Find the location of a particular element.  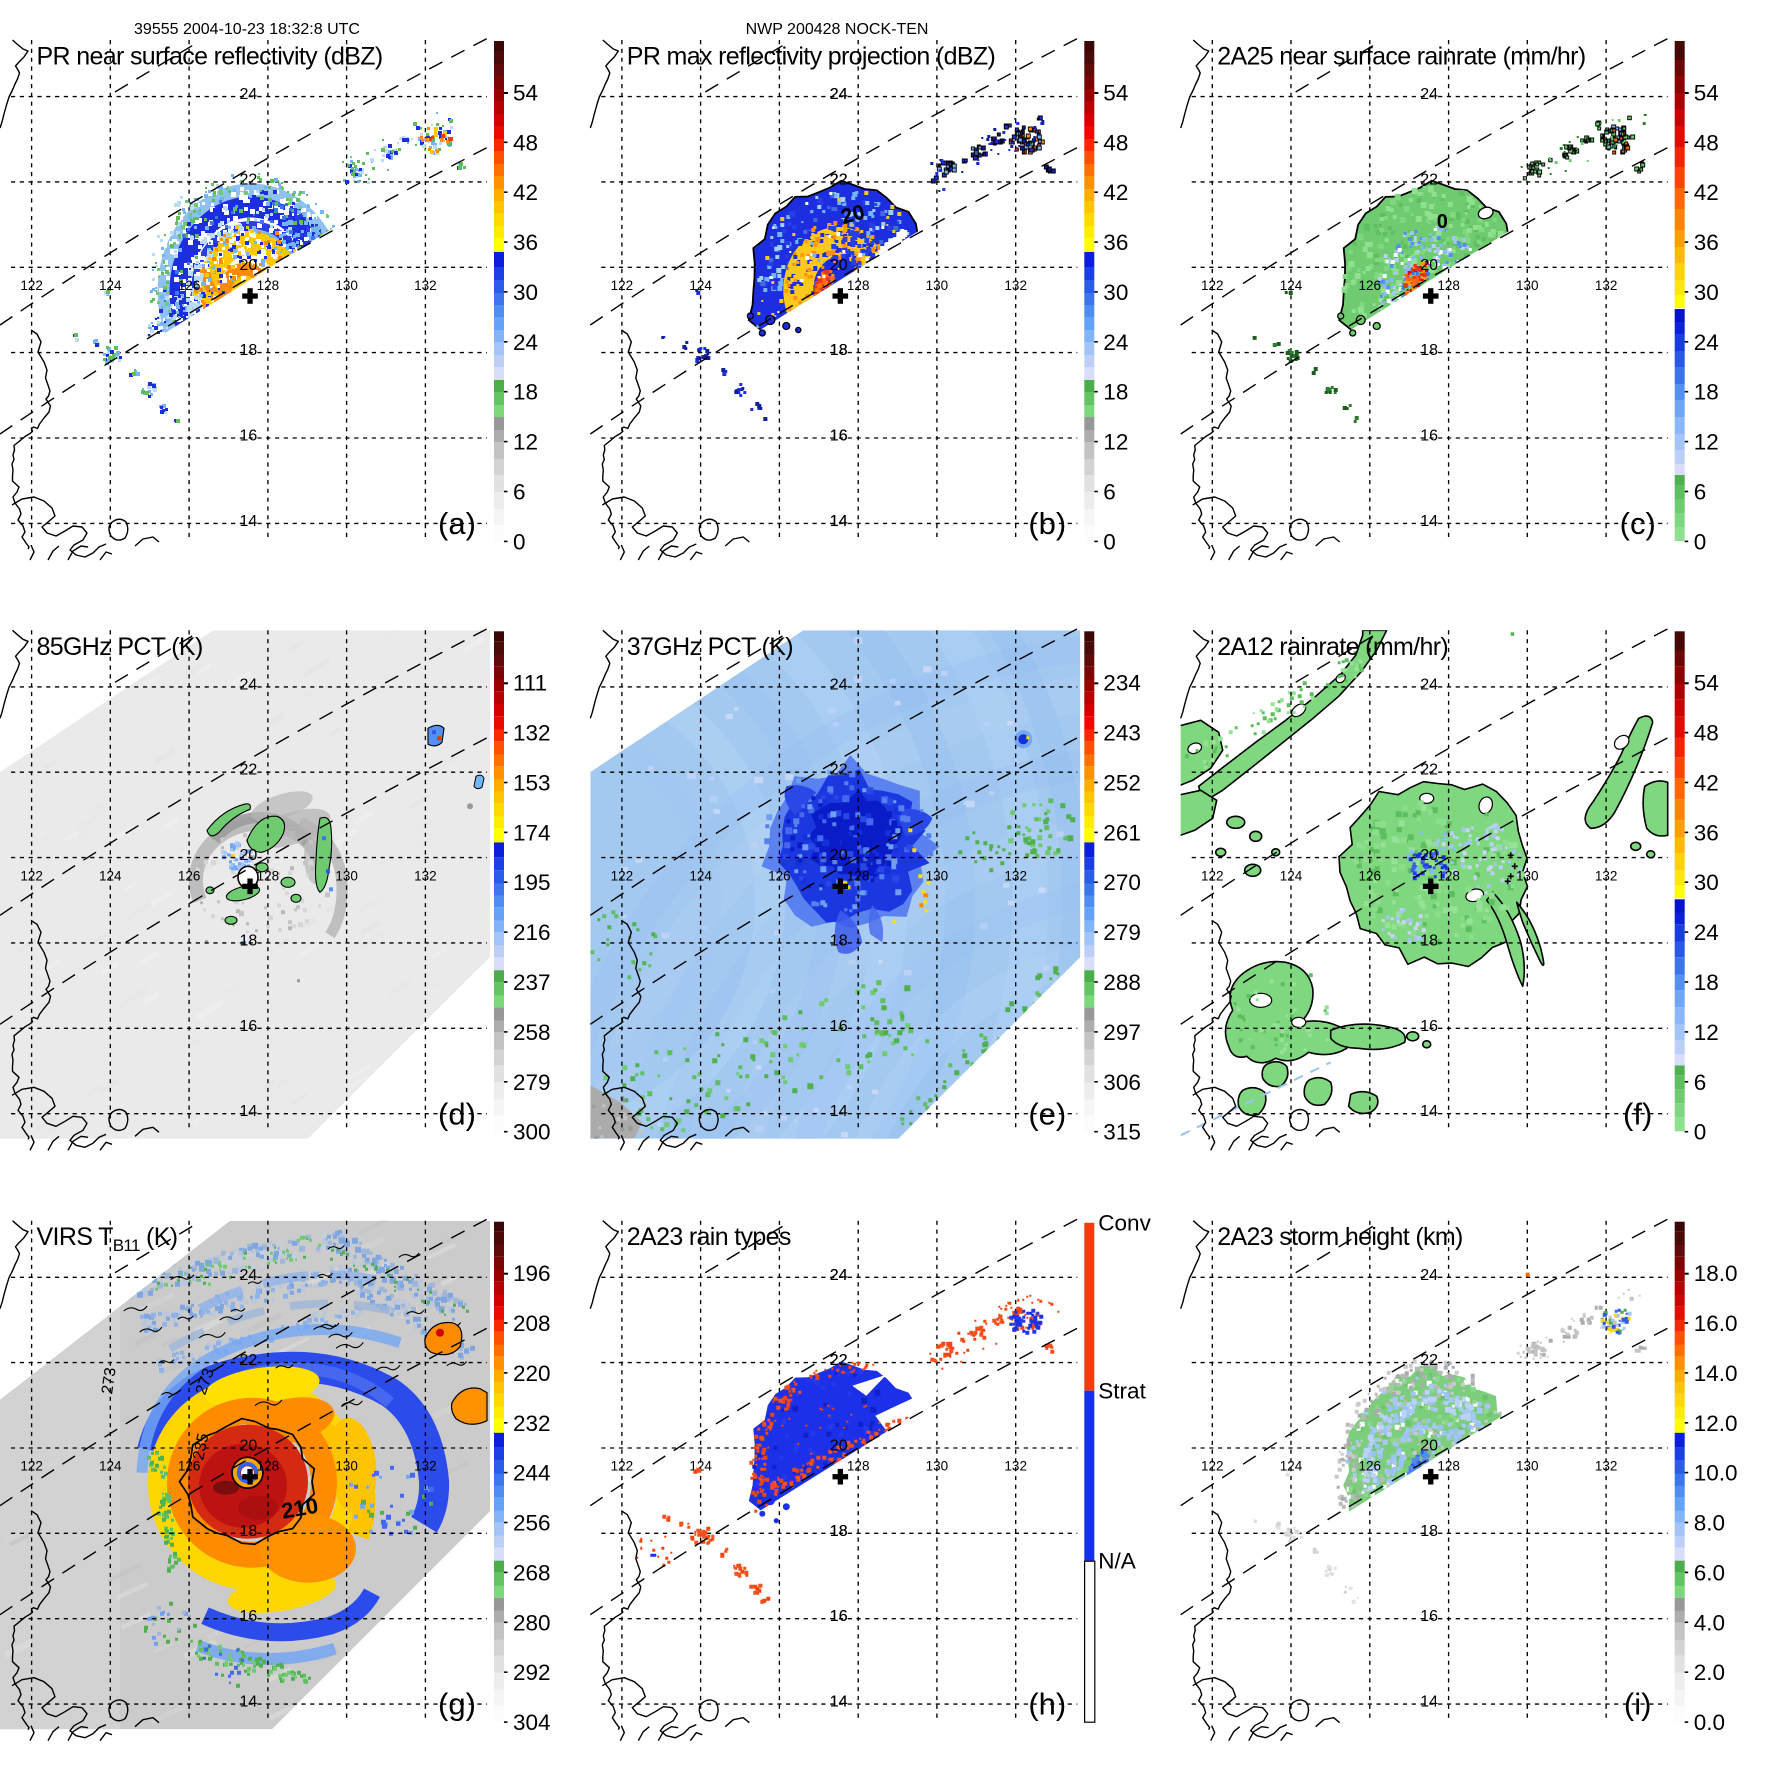

svg-text: 2A23 rain types is located at coordinates (709, 1237).